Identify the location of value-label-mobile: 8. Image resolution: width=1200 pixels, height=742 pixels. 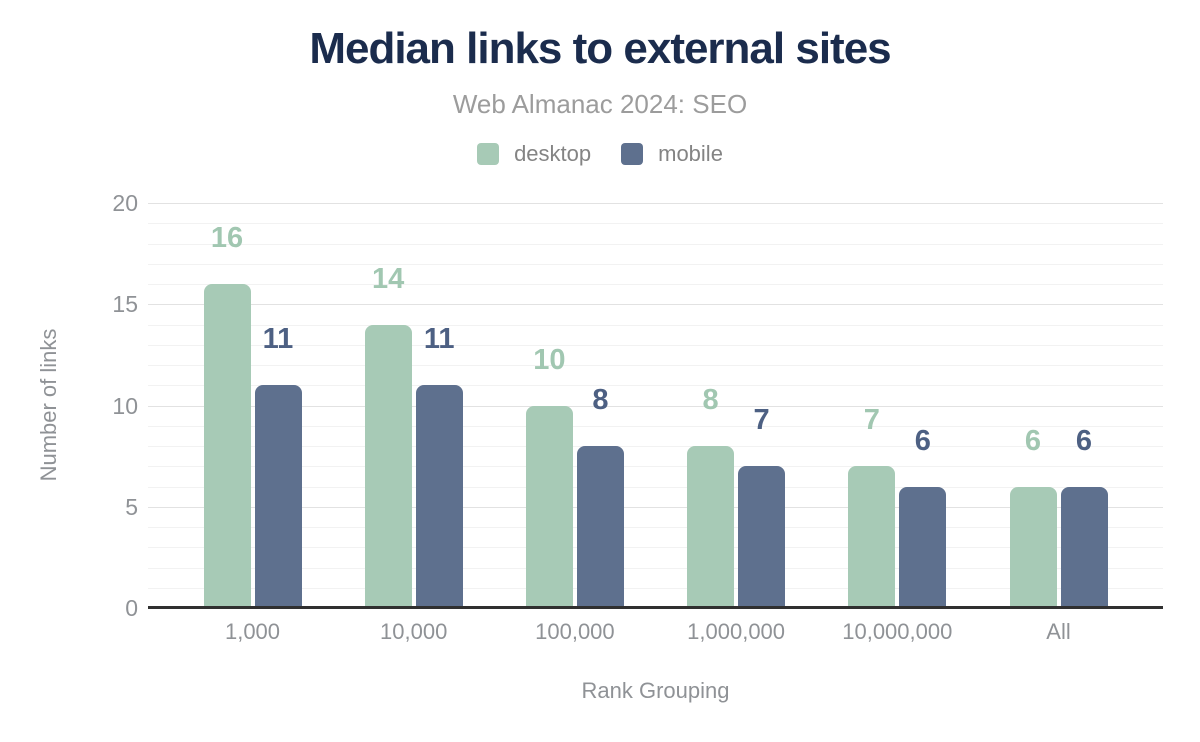
(600, 400).